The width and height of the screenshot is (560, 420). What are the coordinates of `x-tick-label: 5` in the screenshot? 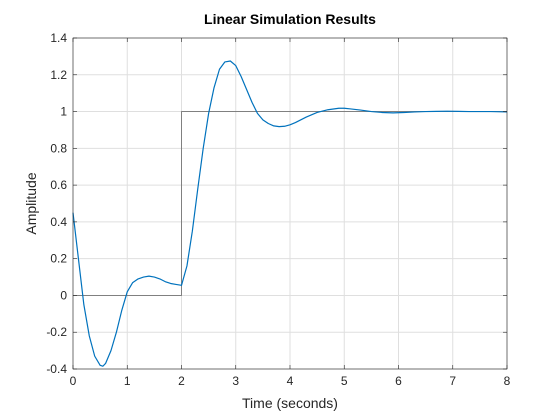 It's located at (344, 381).